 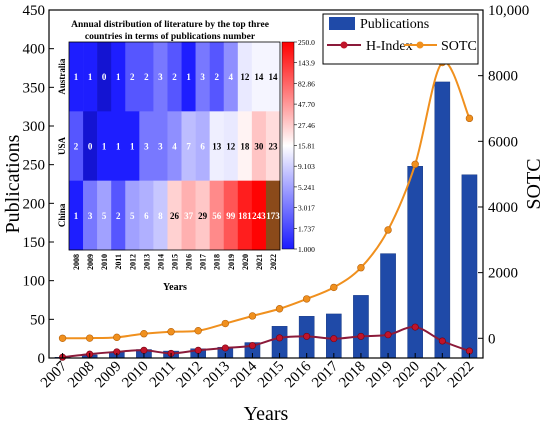 I want to click on heatmap-column-label: 2019, so click(x=231, y=262).